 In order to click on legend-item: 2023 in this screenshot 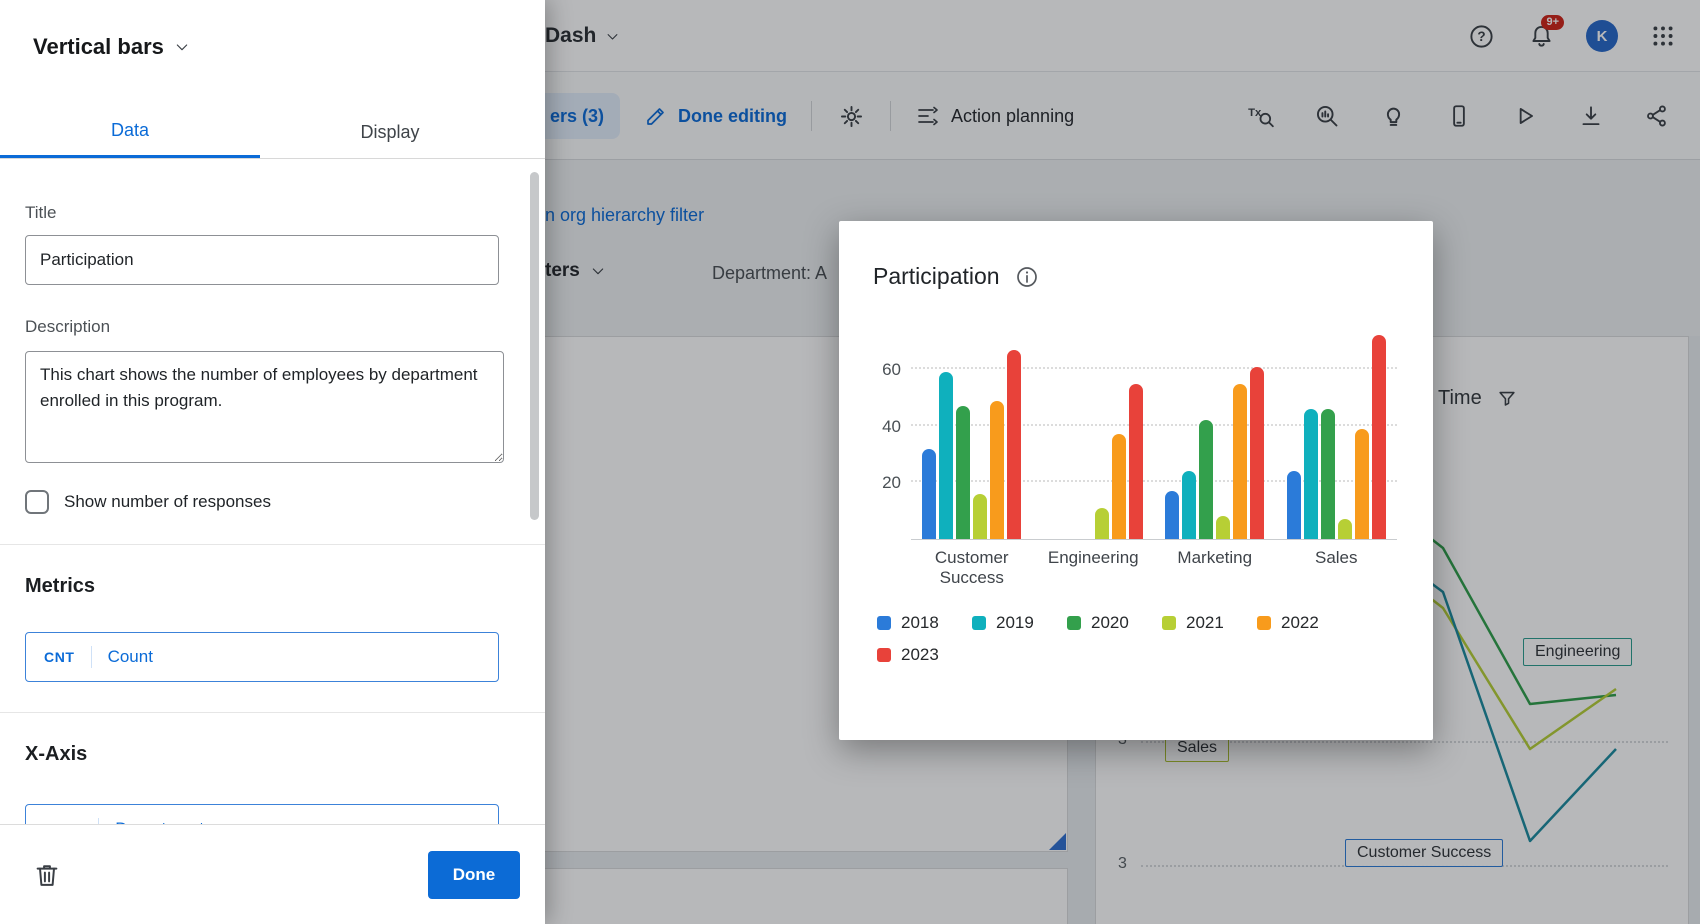, I will do `click(924, 655)`.